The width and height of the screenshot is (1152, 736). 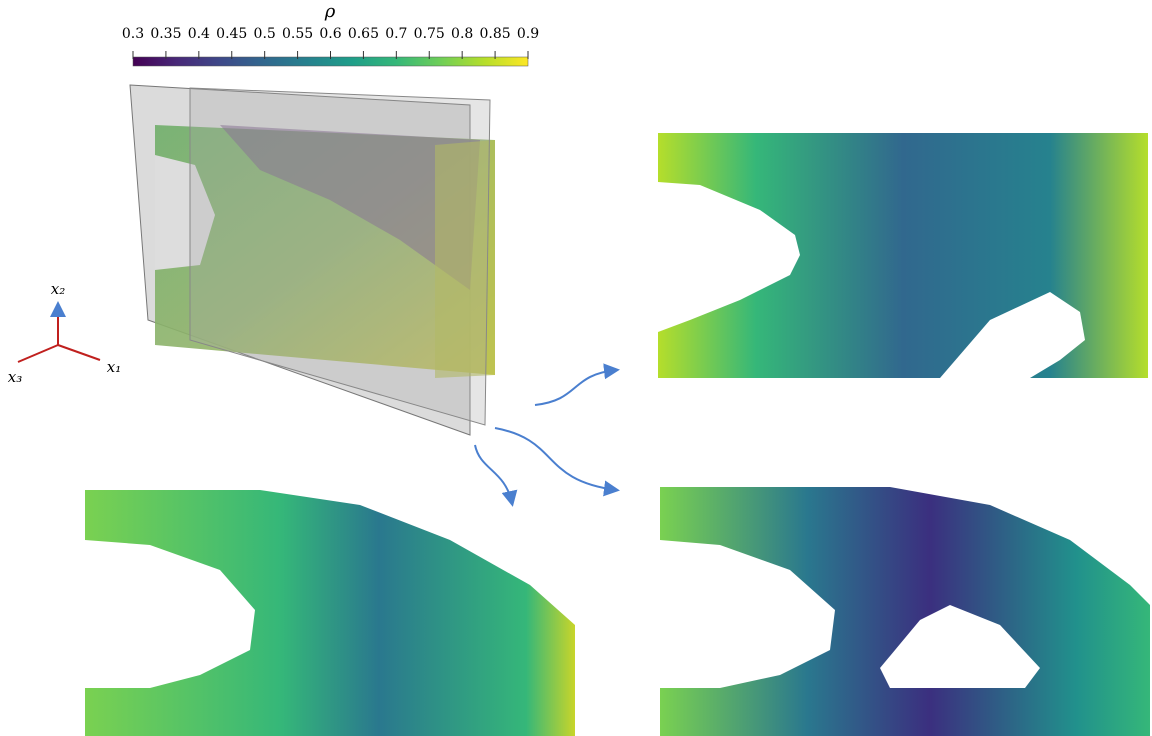 I want to click on colorbar-tick-label: 0.4, so click(x=199, y=34).